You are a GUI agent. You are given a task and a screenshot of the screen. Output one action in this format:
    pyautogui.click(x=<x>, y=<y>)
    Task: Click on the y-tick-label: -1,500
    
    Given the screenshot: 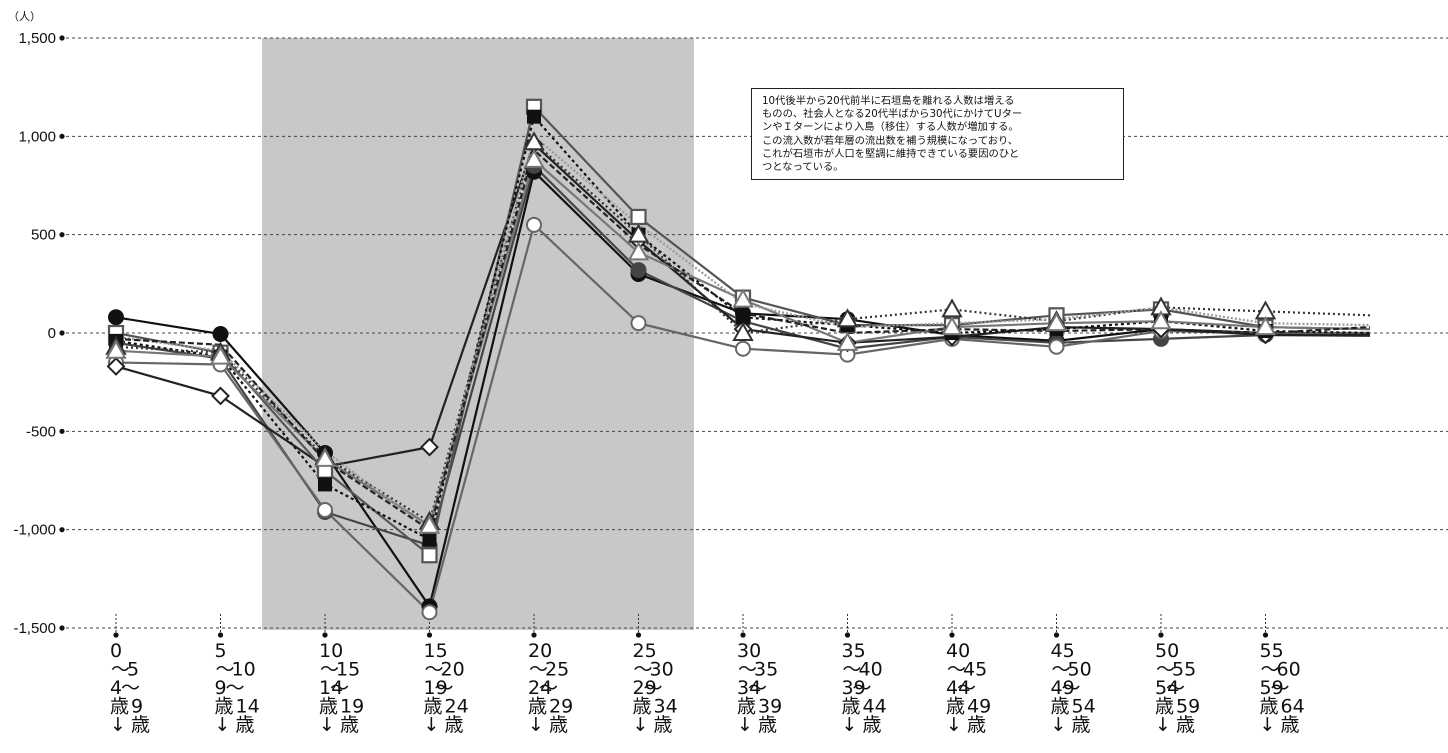 What is the action you would take?
    pyautogui.click(x=34, y=628)
    